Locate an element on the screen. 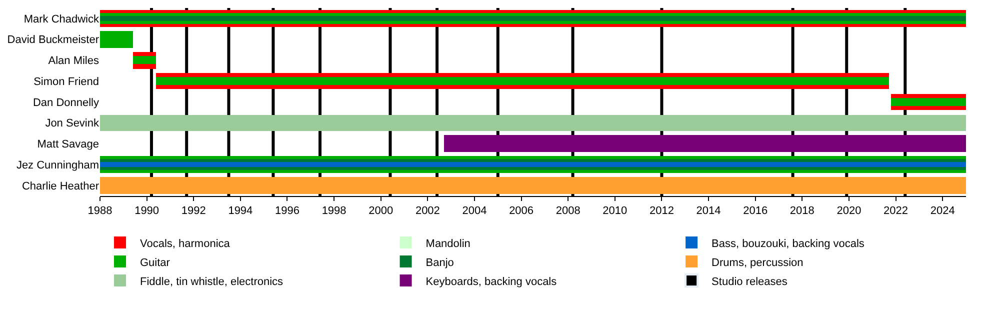  y-tick-label: Charlie Heather is located at coordinates (61, 186).